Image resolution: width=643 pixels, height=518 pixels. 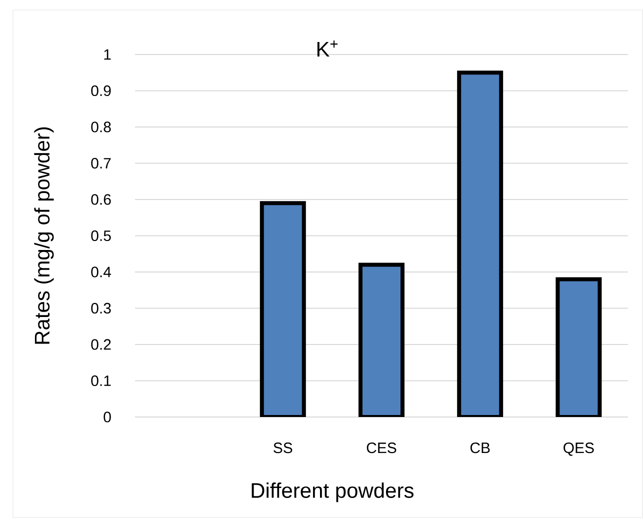 What do you see at coordinates (101, 272) in the screenshot?
I see `y-tick-label: 0.4` at bounding box center [101, 272].